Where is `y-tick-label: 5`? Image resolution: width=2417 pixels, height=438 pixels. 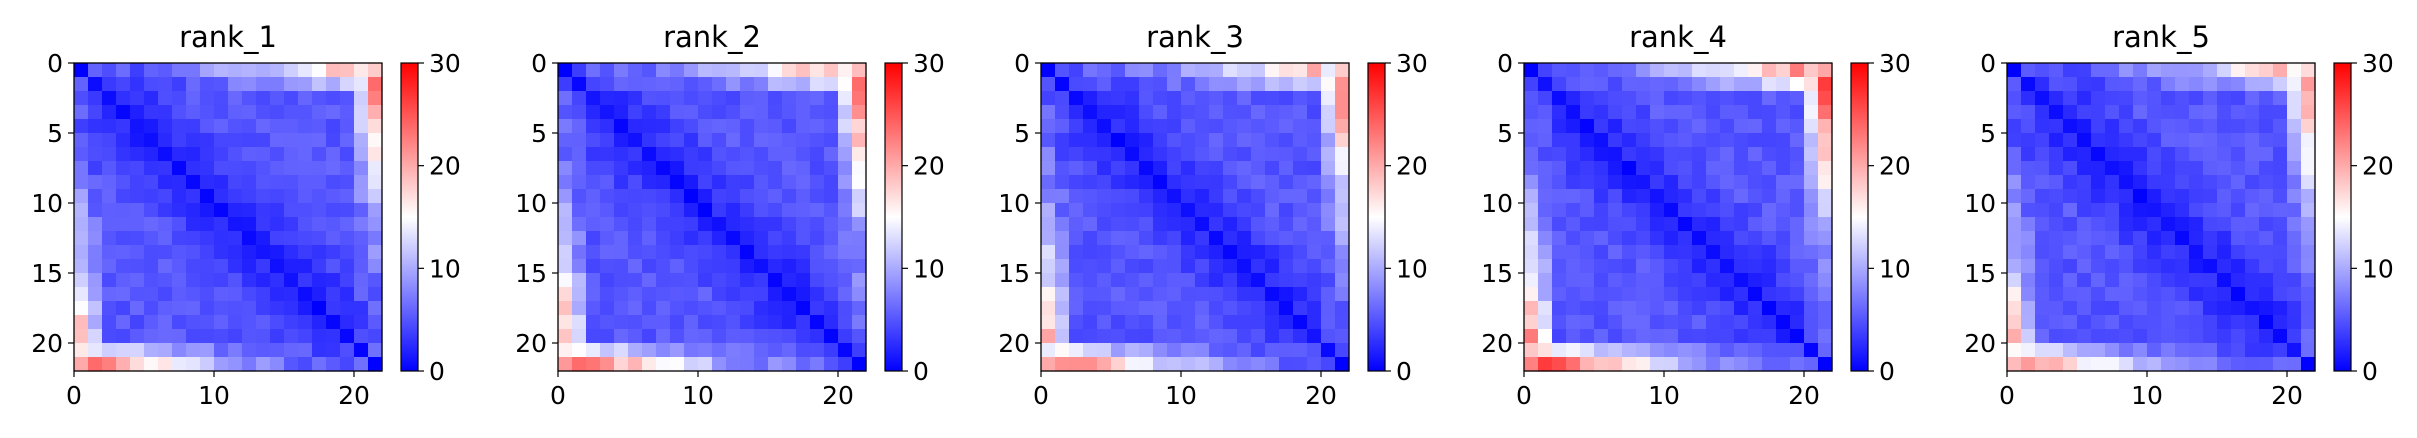
y-tick-label: 5 is located at coordinates (55, 133).